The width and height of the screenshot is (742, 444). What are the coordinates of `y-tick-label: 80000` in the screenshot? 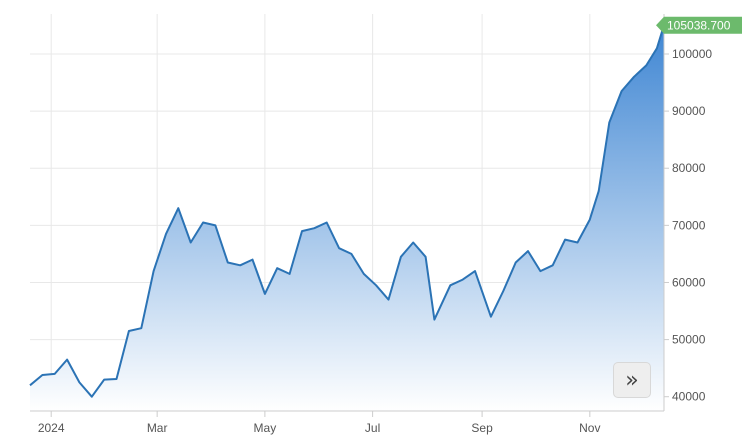 It's located at (689, 168).